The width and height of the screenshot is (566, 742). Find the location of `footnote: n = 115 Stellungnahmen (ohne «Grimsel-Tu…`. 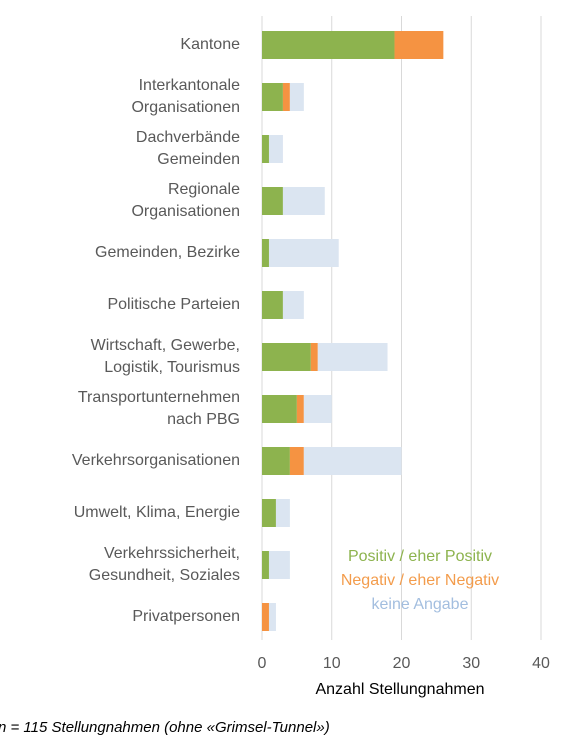

footnote: n = 115 Stellungnahmen (ohne «Grimsel-Tu… is located at coordinates (165, 727).